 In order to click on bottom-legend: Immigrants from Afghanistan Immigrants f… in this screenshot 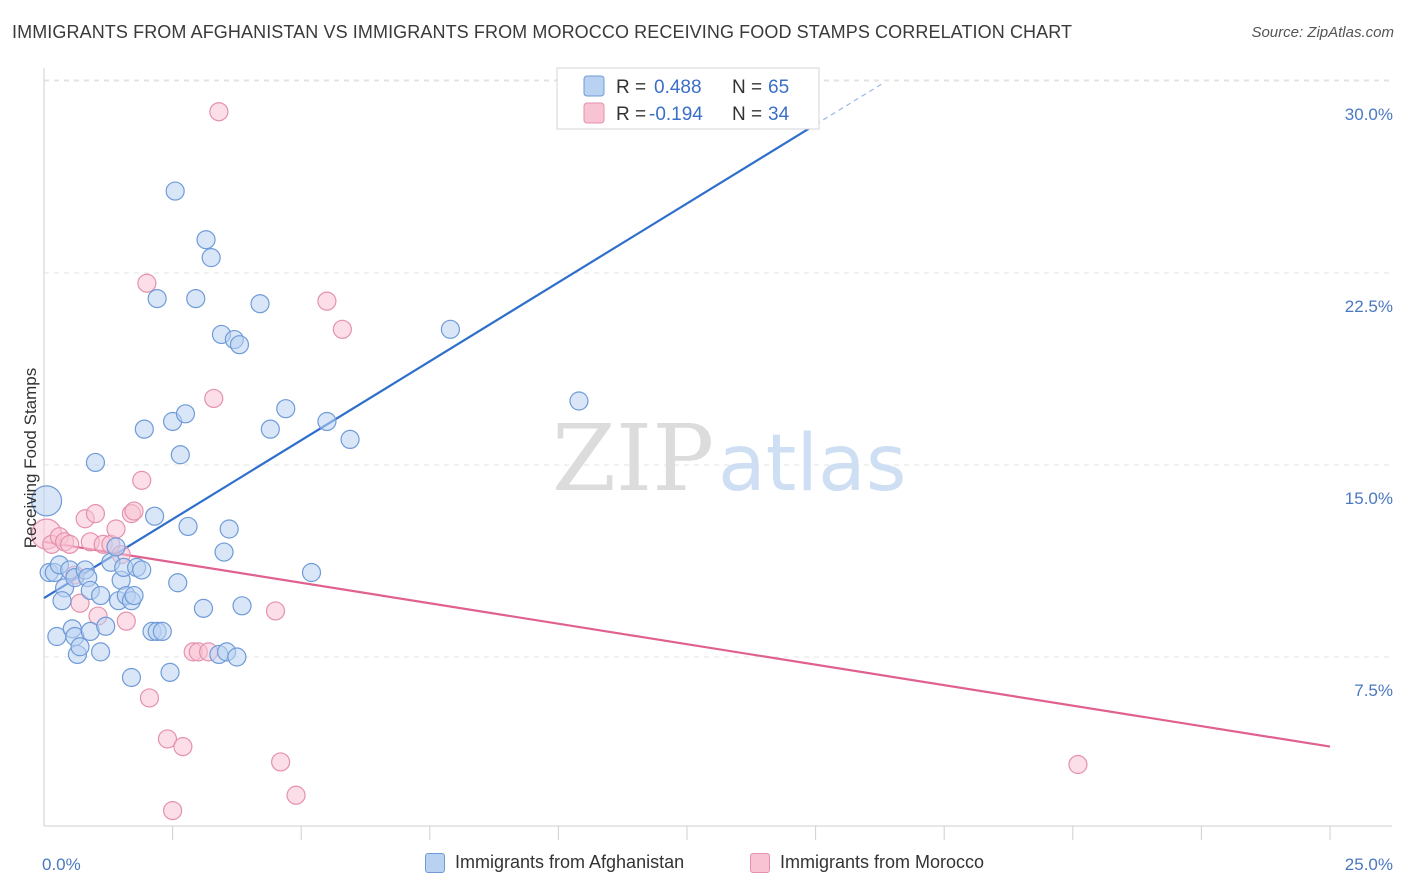, I will do `click(703, 865)`.